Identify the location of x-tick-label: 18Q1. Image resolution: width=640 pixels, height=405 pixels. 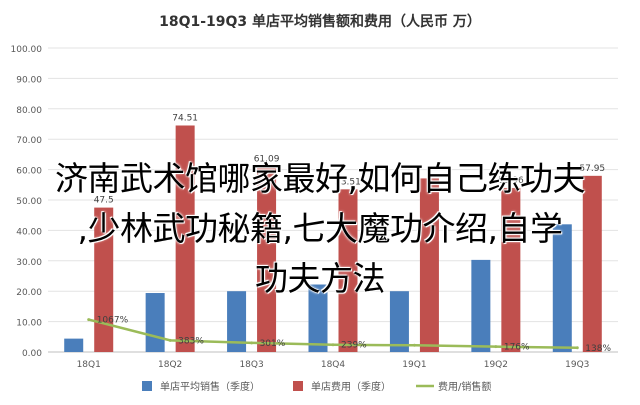
(89, 365).